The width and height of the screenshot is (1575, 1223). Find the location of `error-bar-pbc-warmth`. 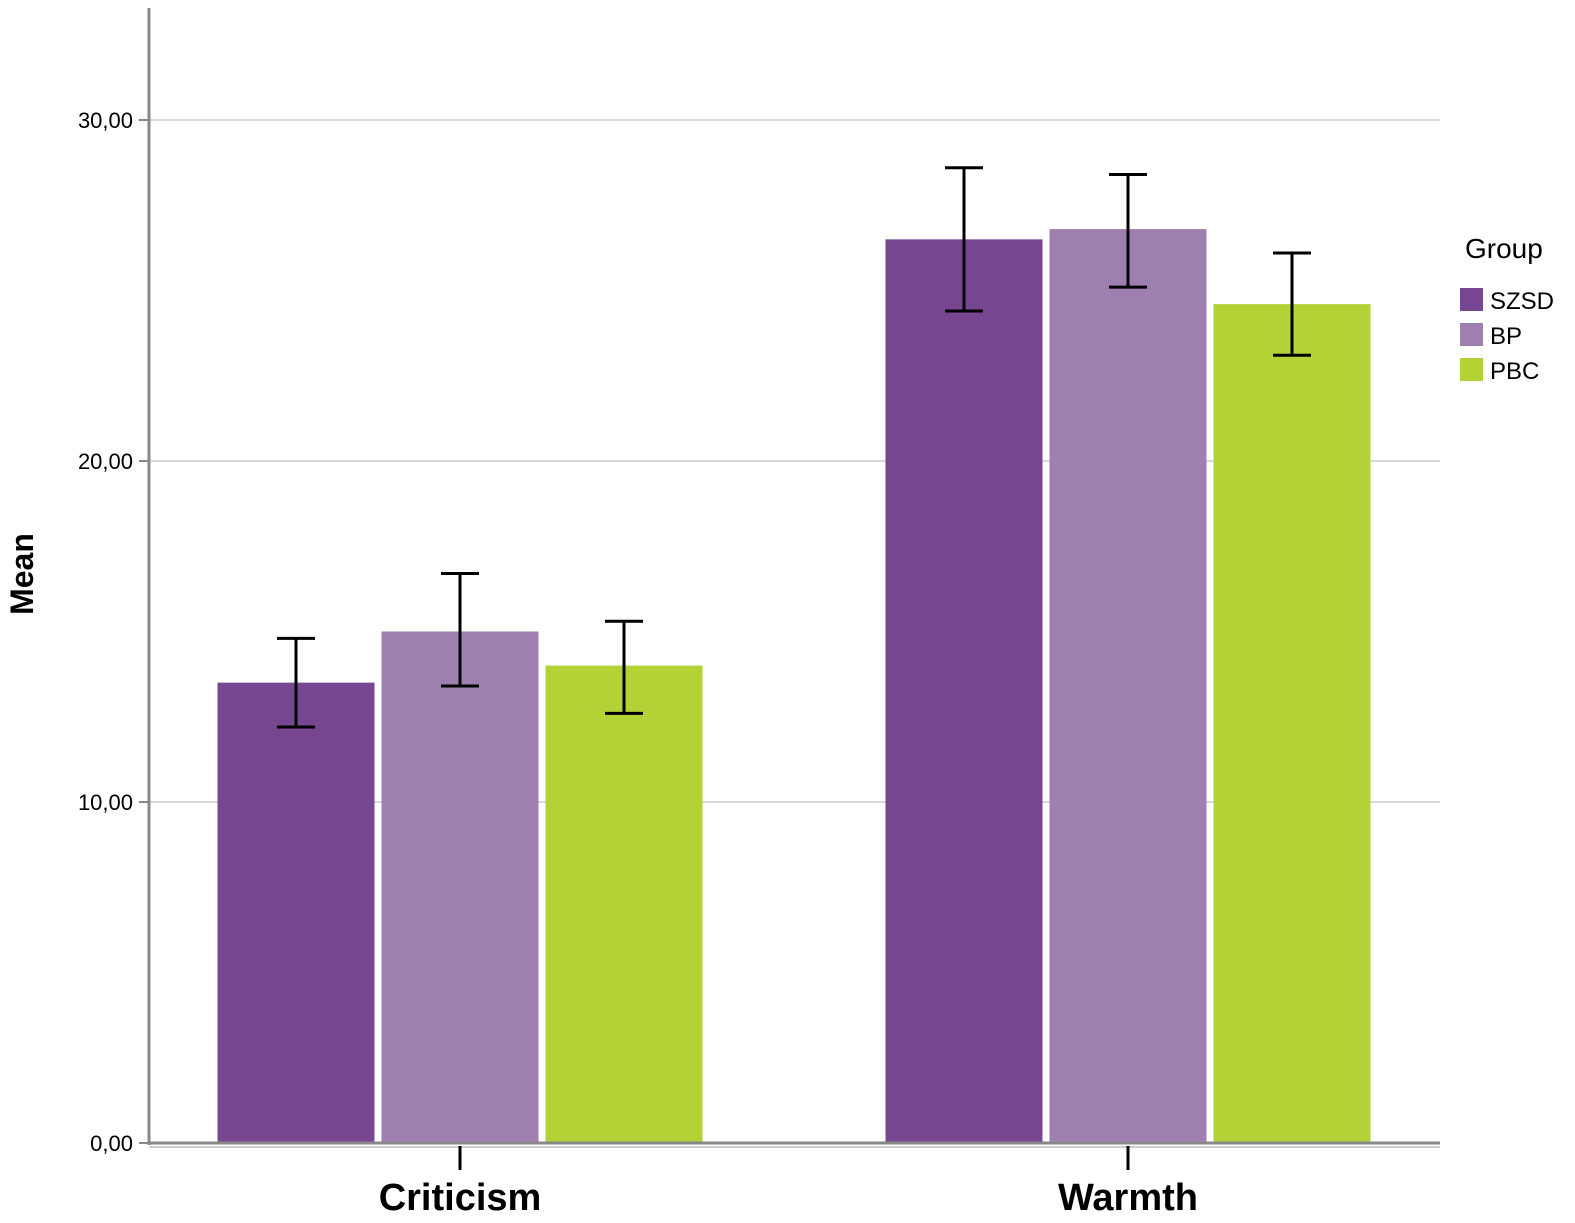

error-bar-pbc-warmth is located at coordinates (1292, 304).